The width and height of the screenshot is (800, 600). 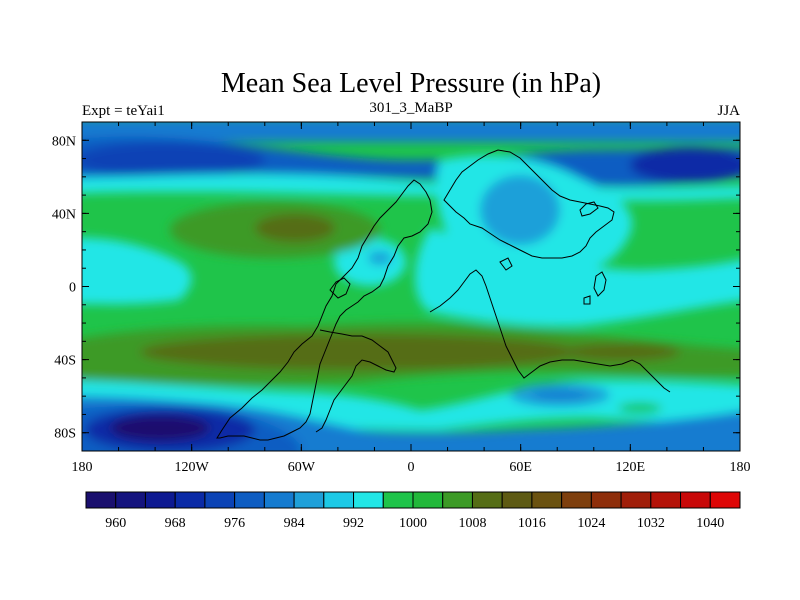 What do you see at coordinates (640, 408) in the screenshot?
I see `subantarctic-green-islet` at bounding box center [640, 408].